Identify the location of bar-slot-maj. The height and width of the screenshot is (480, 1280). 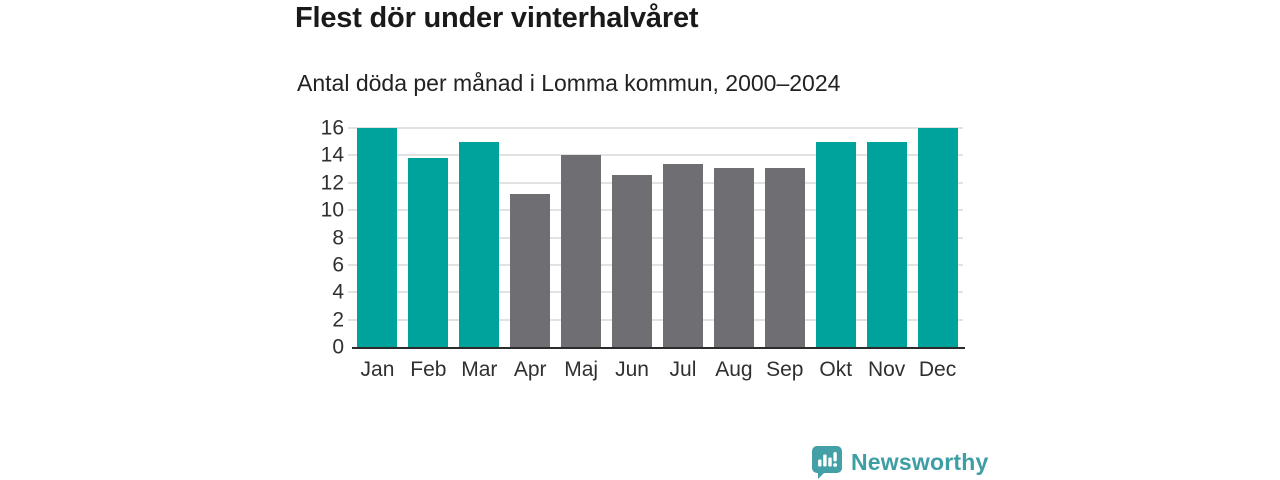
(581, 237).